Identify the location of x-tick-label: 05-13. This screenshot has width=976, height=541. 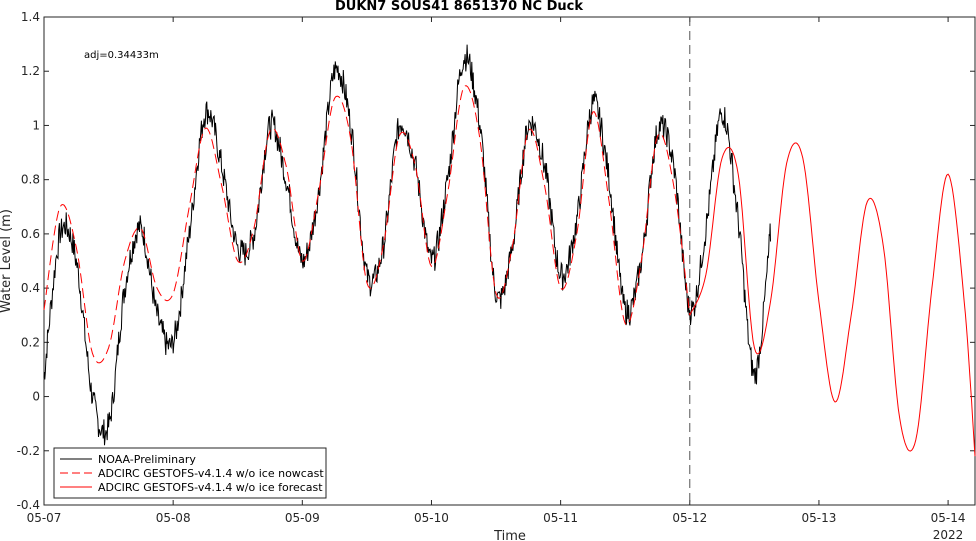
(818, 518).